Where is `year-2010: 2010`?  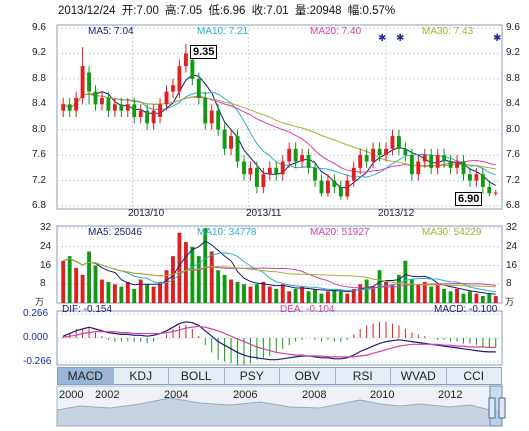
year-2010: 2010 is located at coordinates (382, 395).